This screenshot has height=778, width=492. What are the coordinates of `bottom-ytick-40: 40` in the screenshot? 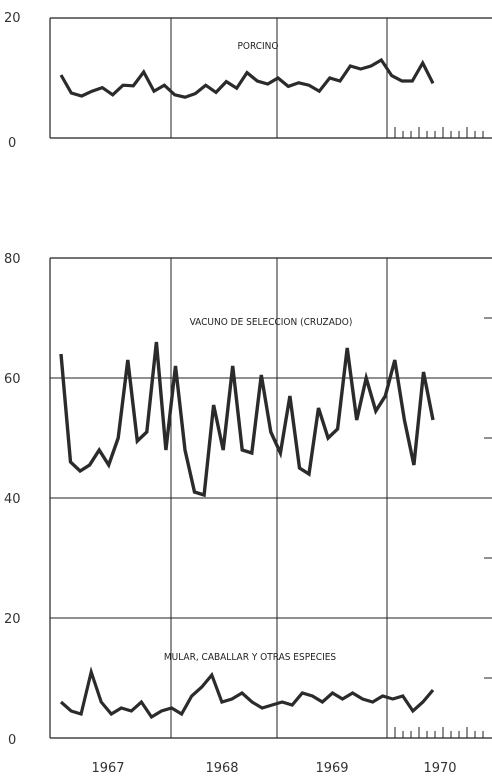 It's located at (12, 499).